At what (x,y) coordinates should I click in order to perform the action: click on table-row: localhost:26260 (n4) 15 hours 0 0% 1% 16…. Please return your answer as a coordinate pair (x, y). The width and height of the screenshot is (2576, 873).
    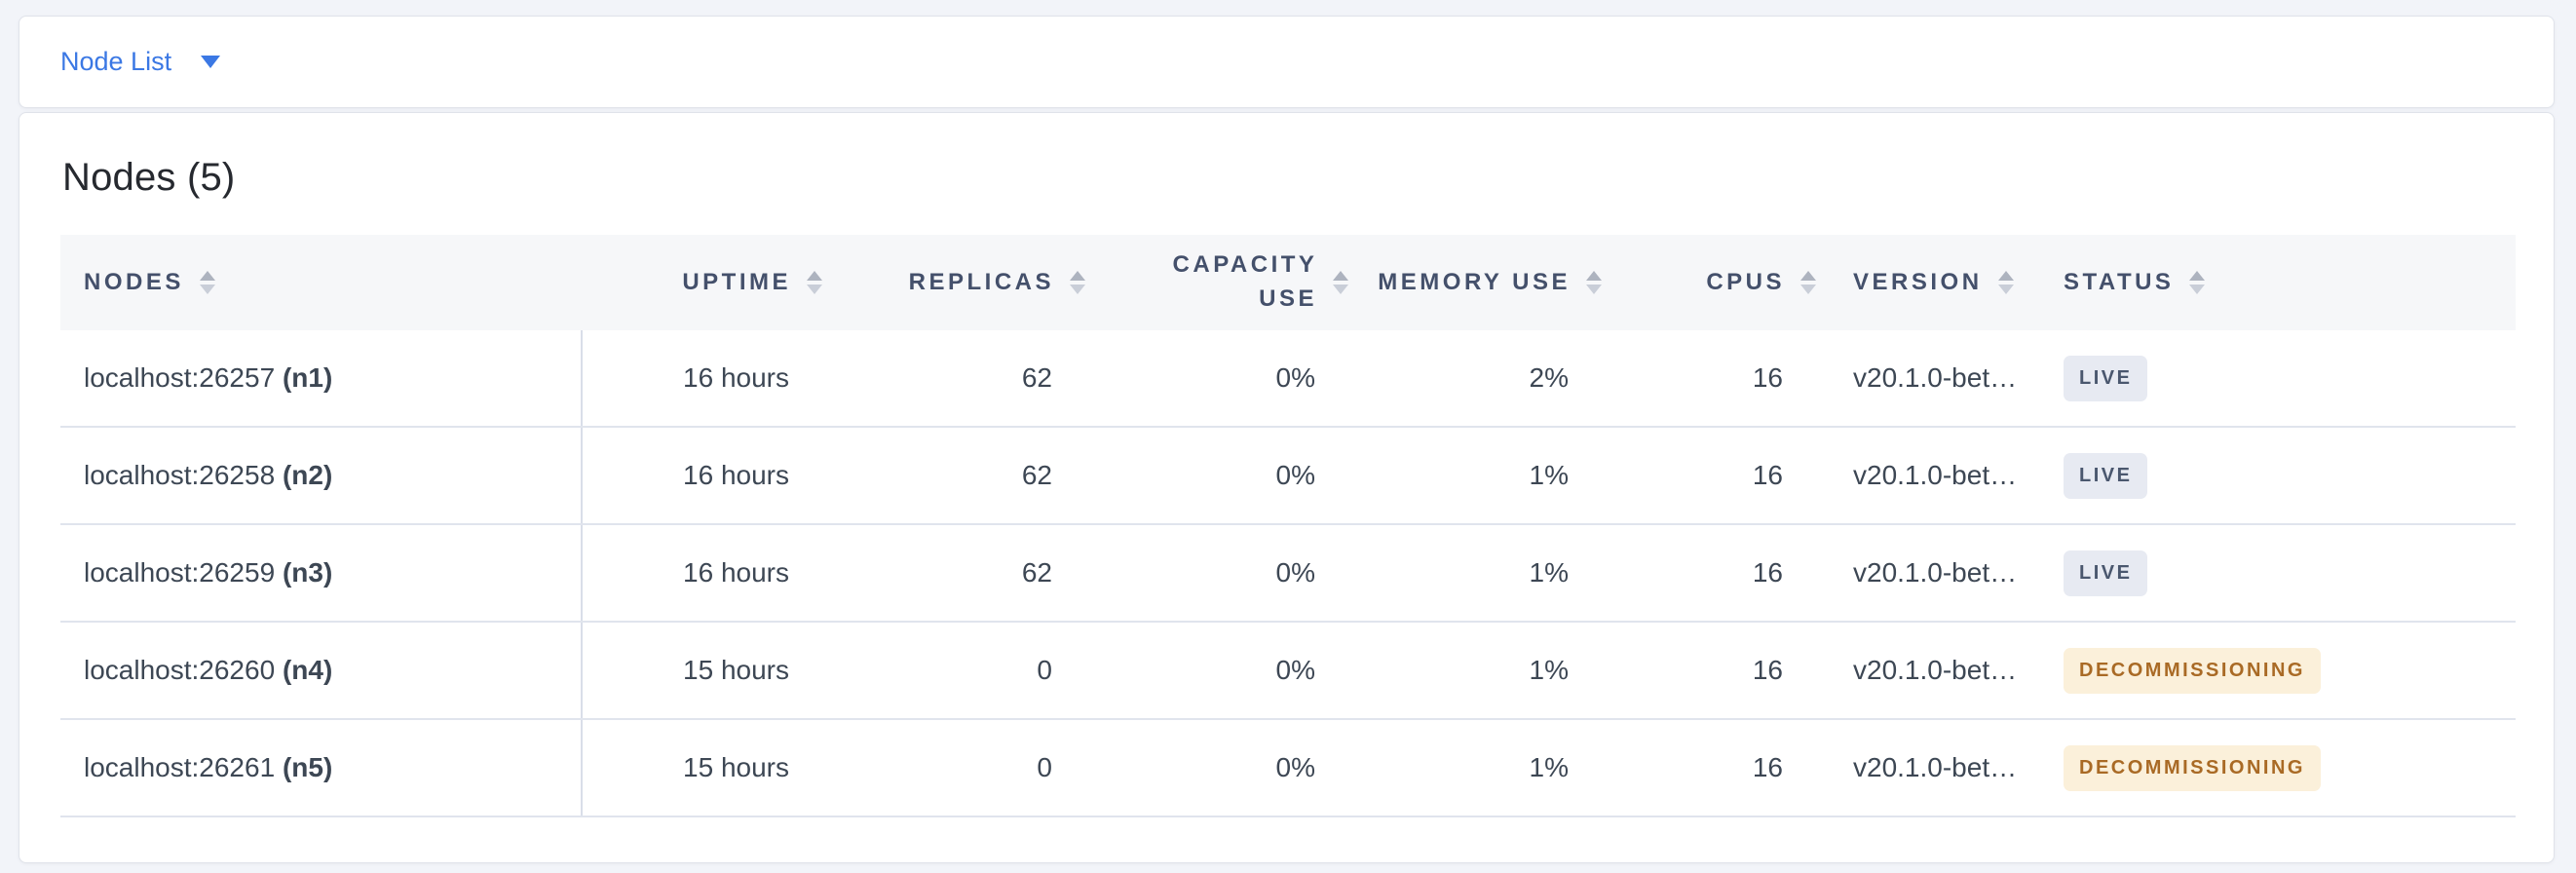
    Looking at the image, I should click on (1288, 671).